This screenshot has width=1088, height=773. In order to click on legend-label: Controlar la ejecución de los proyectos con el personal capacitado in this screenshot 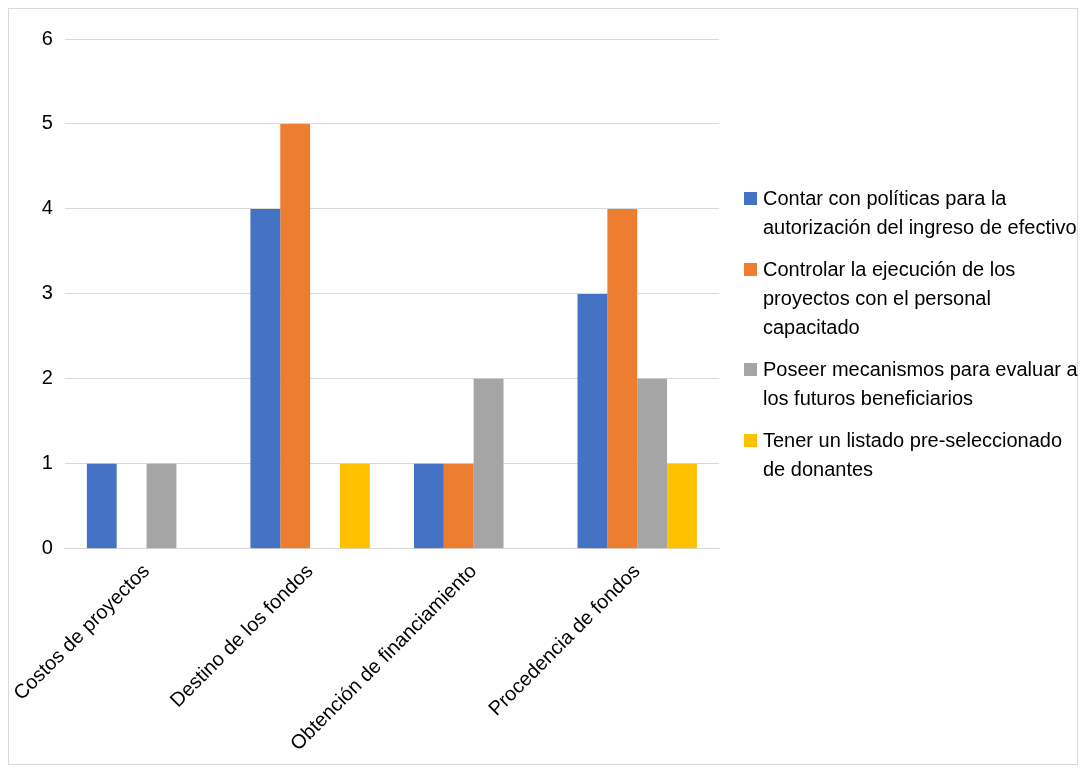, I will do `click(890, 298)`.